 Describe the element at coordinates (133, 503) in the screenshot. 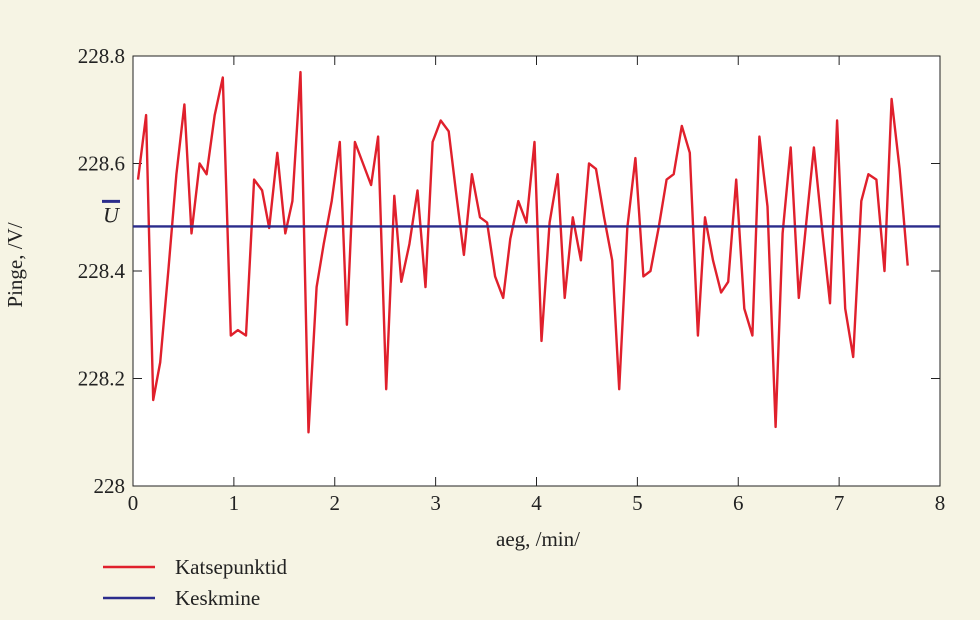

I see `x-tick-label: 0` at that location.